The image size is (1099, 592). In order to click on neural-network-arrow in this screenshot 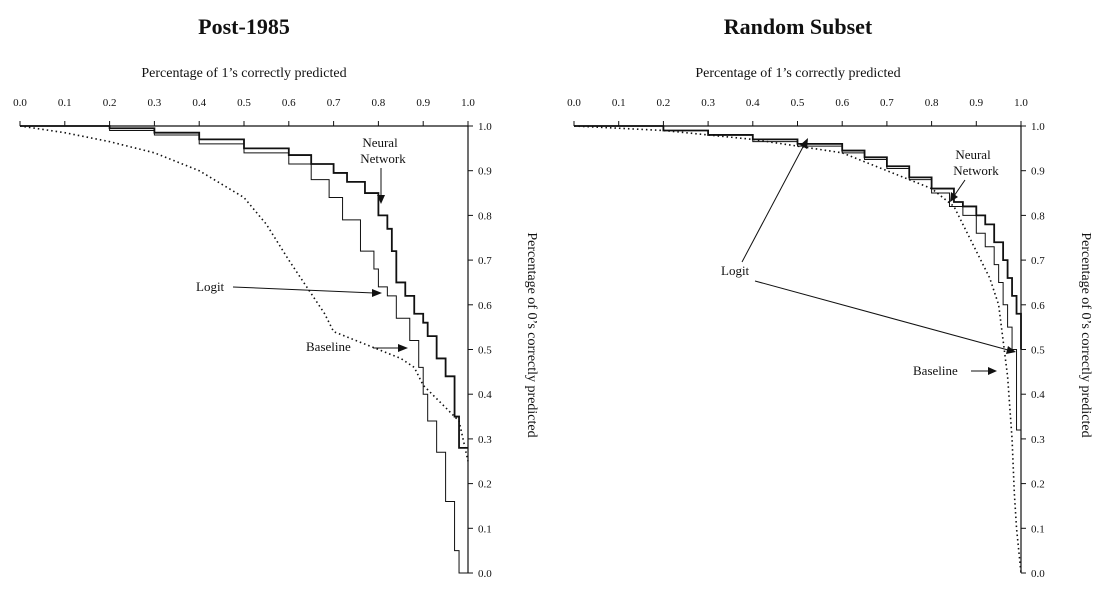, I will do `click(959, 188)`.